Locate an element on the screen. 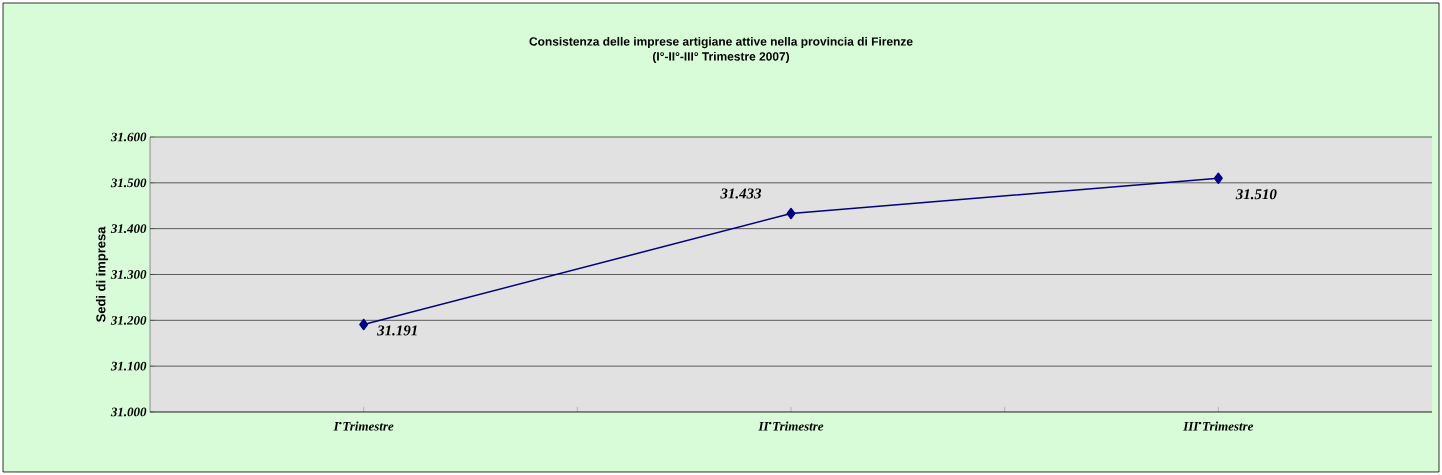 The width and height of the screenshot is (1442, 475). x-tick-label: III$^{•}$Trimestre is located at coordinates (1218, 426).